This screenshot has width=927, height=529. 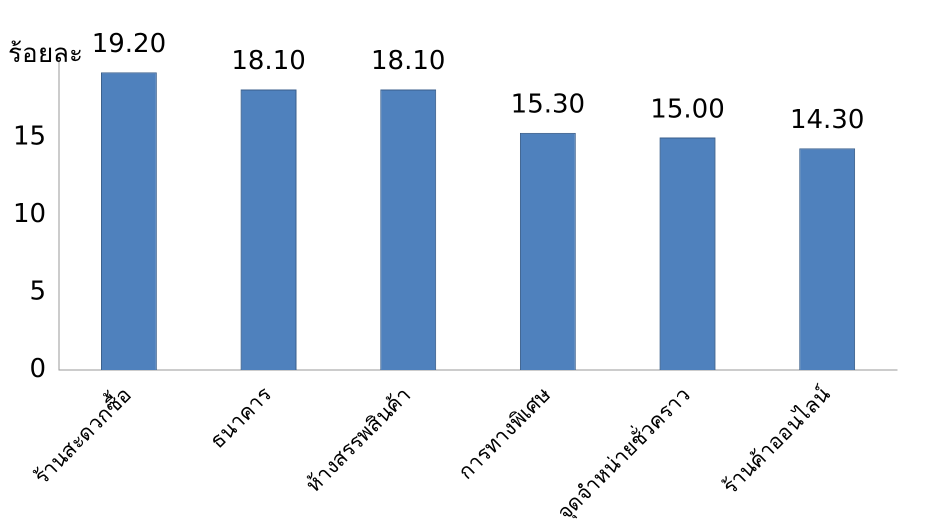 I want to click on data-label: 19.20, so click(x=129, y=44).